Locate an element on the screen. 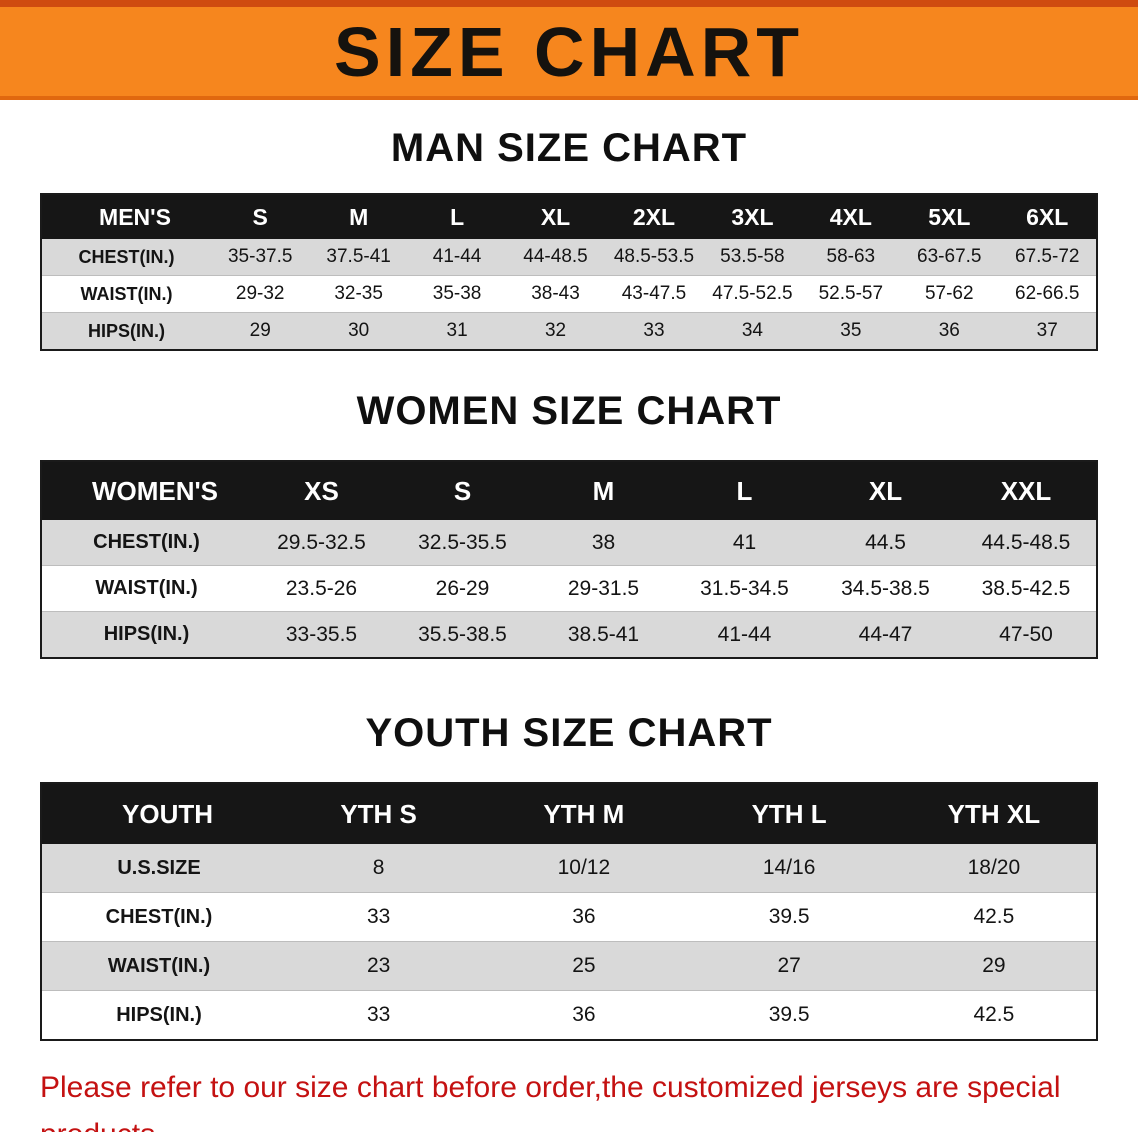 This screenshot has height=1132, width=1138. size-value: 27 is located at coordinates (789, 965).